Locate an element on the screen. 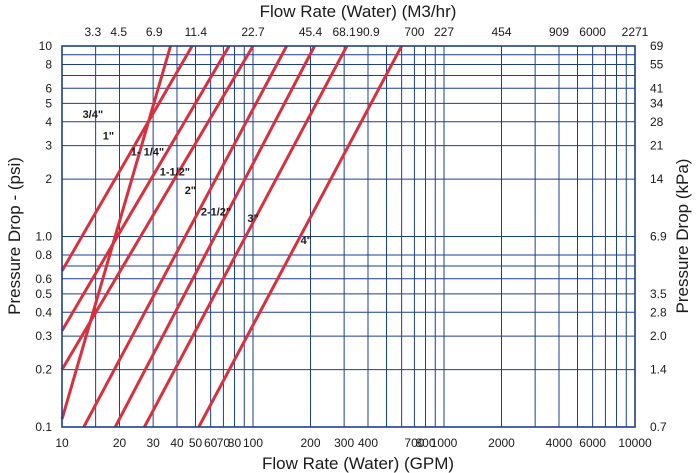 Image resolution: width=700 pixels, height=473 pixels. x-tick-label: 10000 is located at coordinates (635, 443).